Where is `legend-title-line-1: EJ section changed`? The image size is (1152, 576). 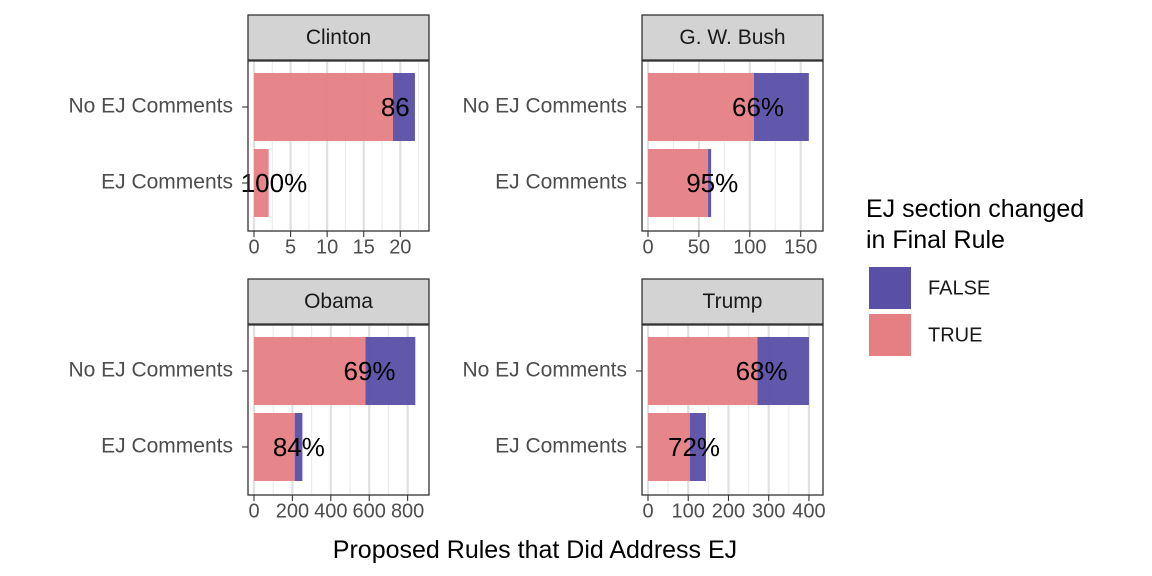 legend-title-line-1: EJ section changed is located at coordinates (975, 209).